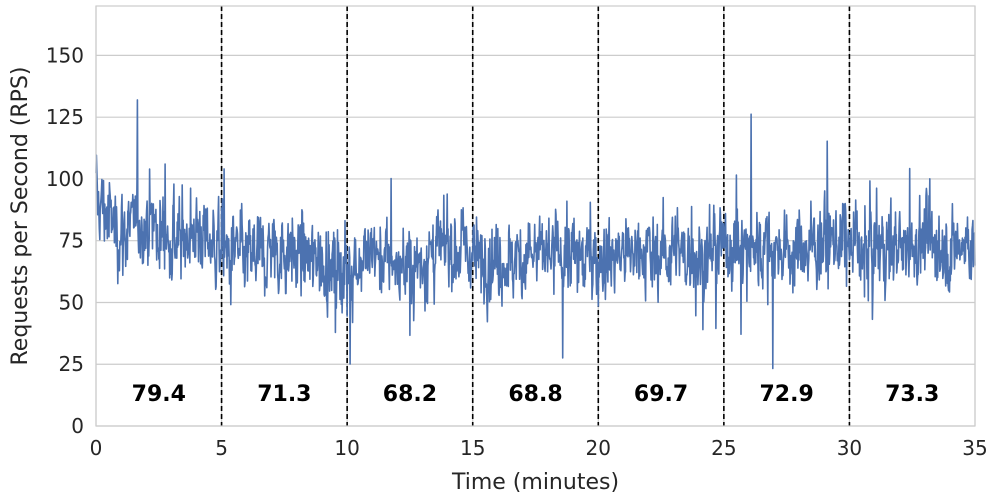 The image size is (997, 499). What do you see at coordinates (71, 302) in the screenshot?
I see `y-tick-label: 50` at bounding box center [71, 302].